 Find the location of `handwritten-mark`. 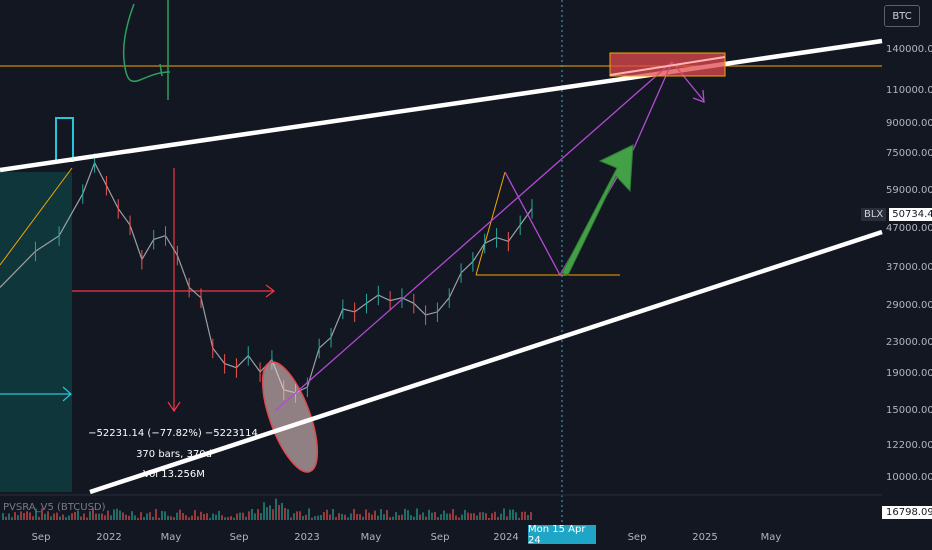

handwritten-mark is located at coordinates (146, 50).